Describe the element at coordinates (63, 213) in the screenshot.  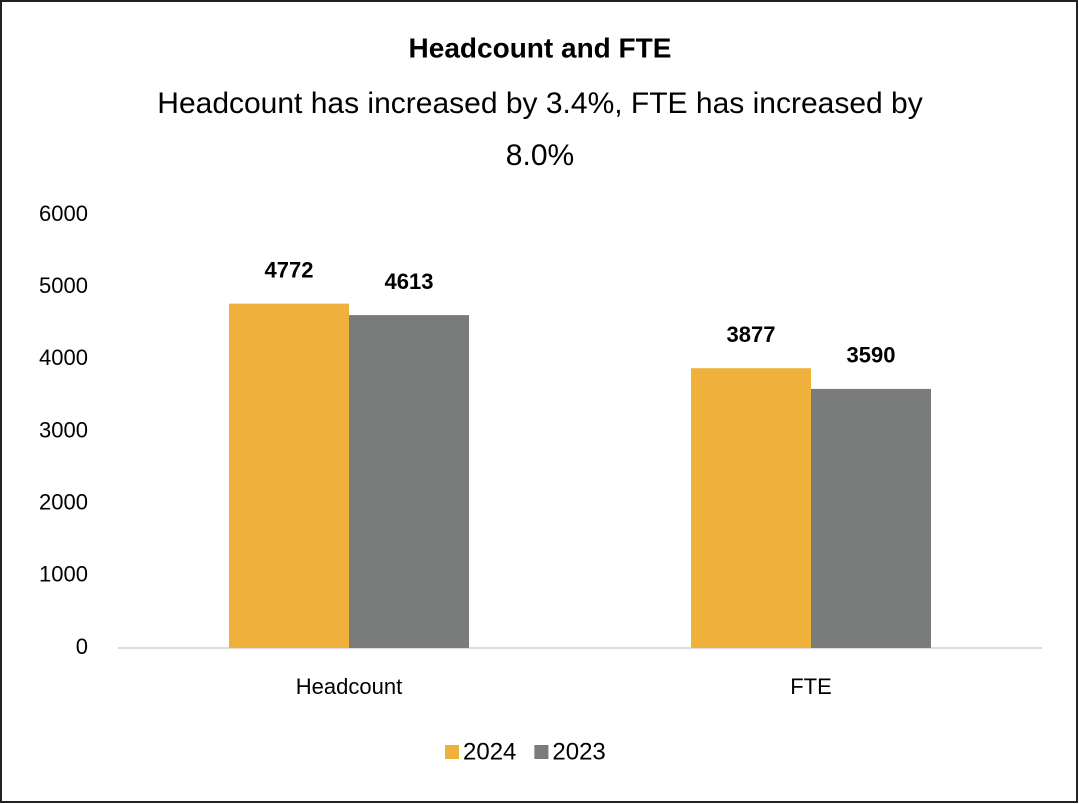
I see `y-tick-label: 6000` at that location.